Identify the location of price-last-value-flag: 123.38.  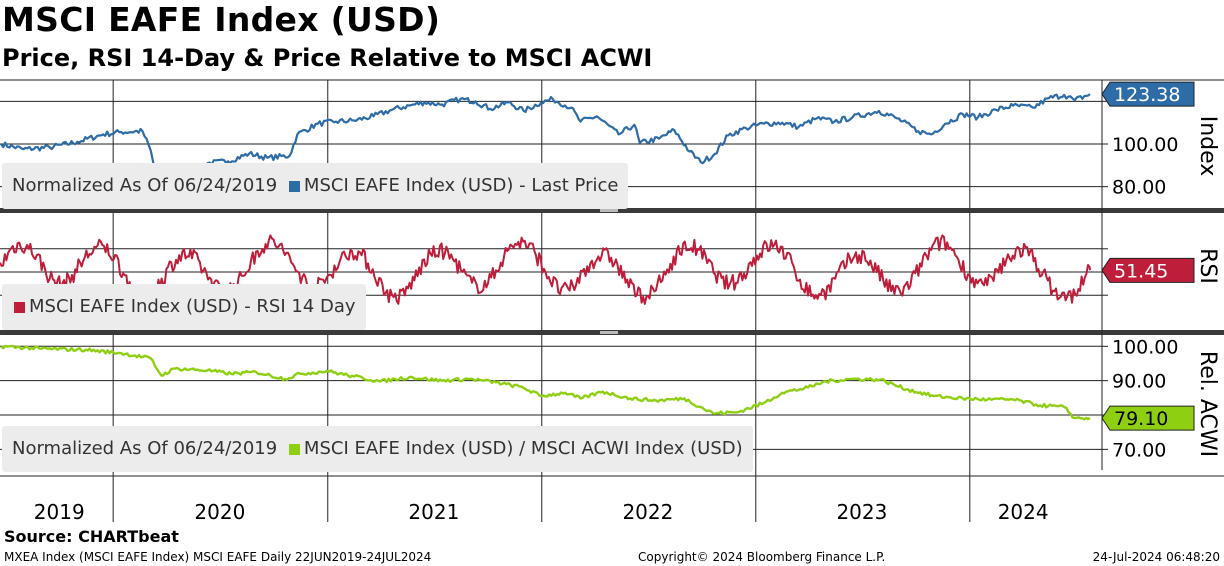
(1148, 94).